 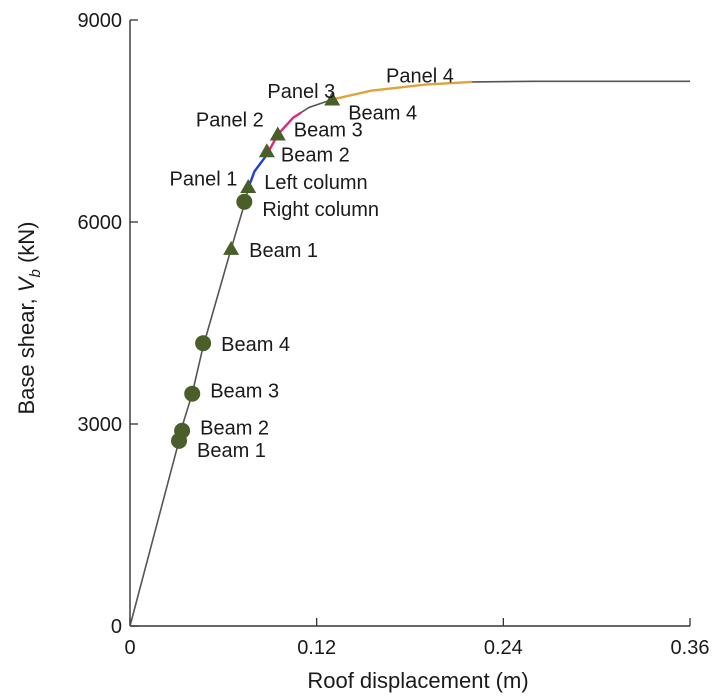 I want to click on marker-label: Right column, so click(x=320, y=210).